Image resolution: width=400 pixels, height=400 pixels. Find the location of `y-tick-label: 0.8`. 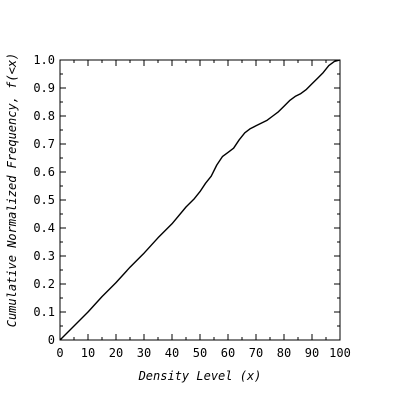

y-tick-label: 0.8 is located at coordinates (44, 116).